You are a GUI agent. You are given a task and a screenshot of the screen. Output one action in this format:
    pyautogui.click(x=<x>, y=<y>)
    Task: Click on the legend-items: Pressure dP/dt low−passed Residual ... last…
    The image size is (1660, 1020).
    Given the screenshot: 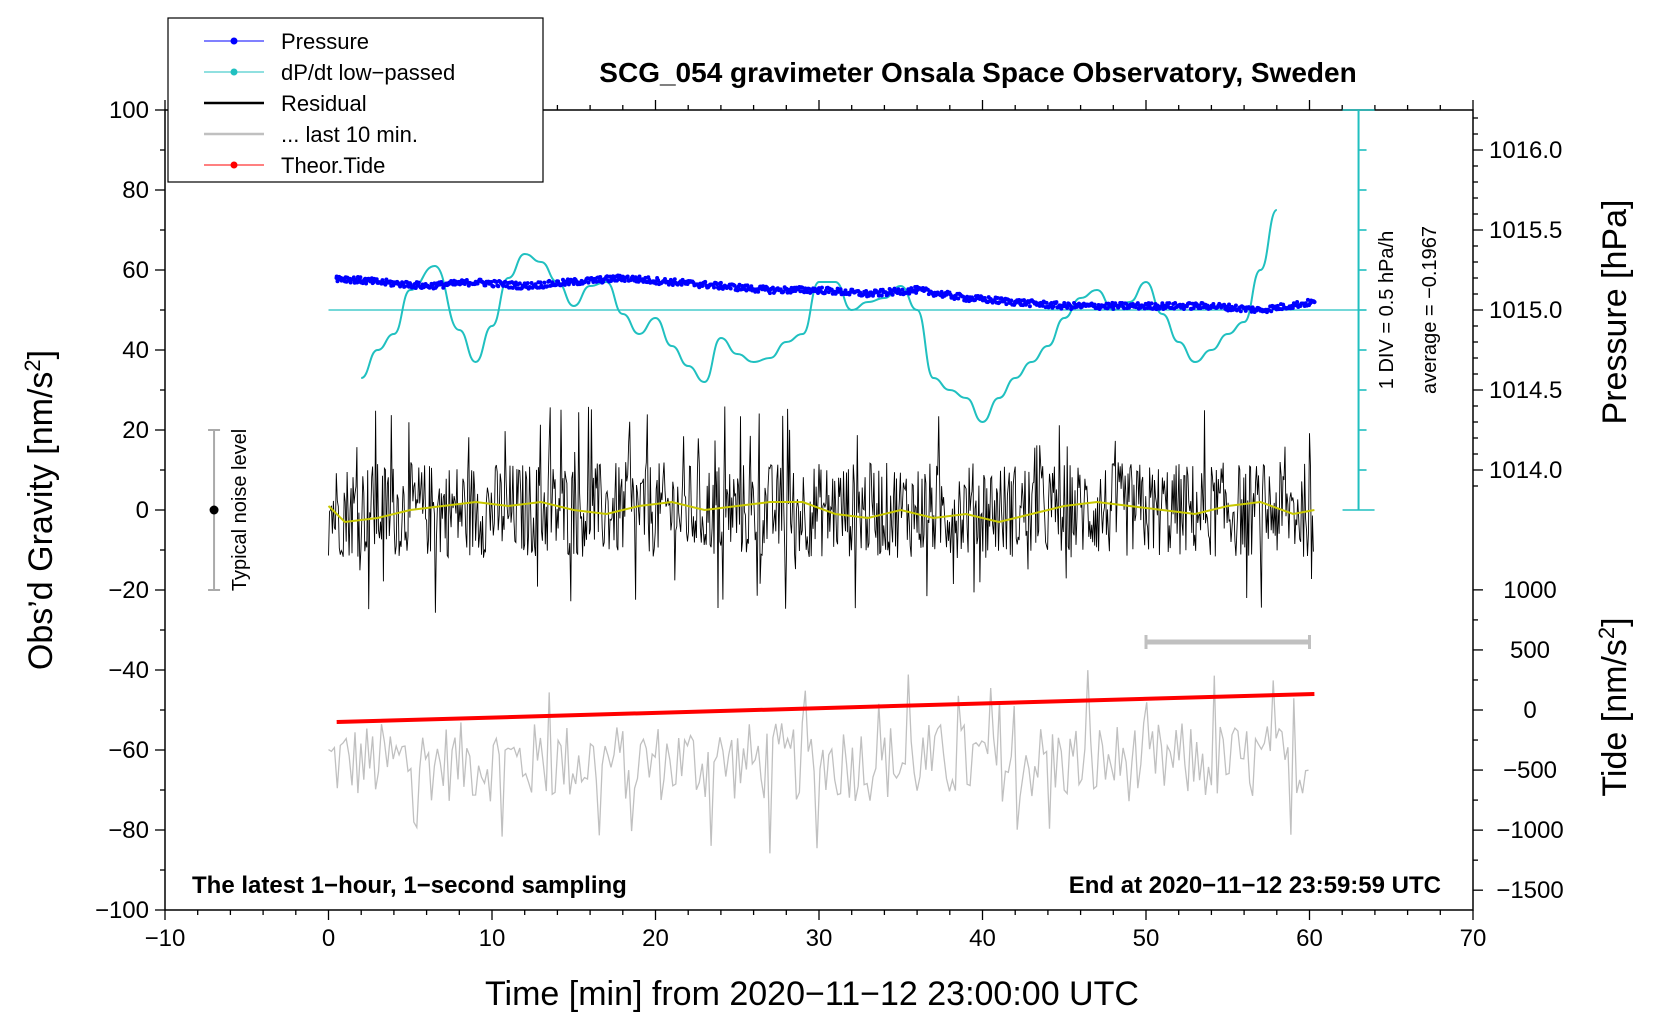 What is the action you would take?
    pyautogui.click(x=329, y=103)
    